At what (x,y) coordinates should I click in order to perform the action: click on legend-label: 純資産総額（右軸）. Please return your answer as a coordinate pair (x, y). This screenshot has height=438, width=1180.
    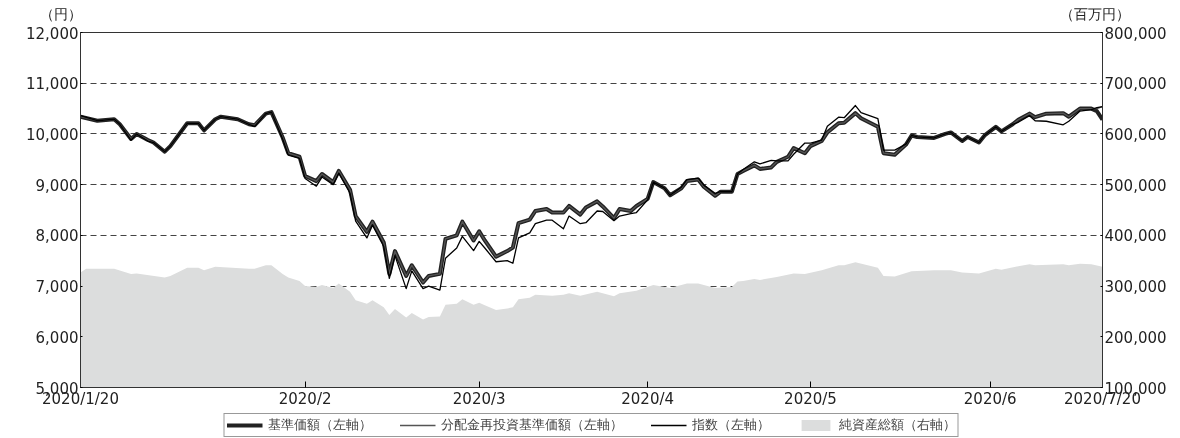
    Looking at the image, I should click on (897, 425).